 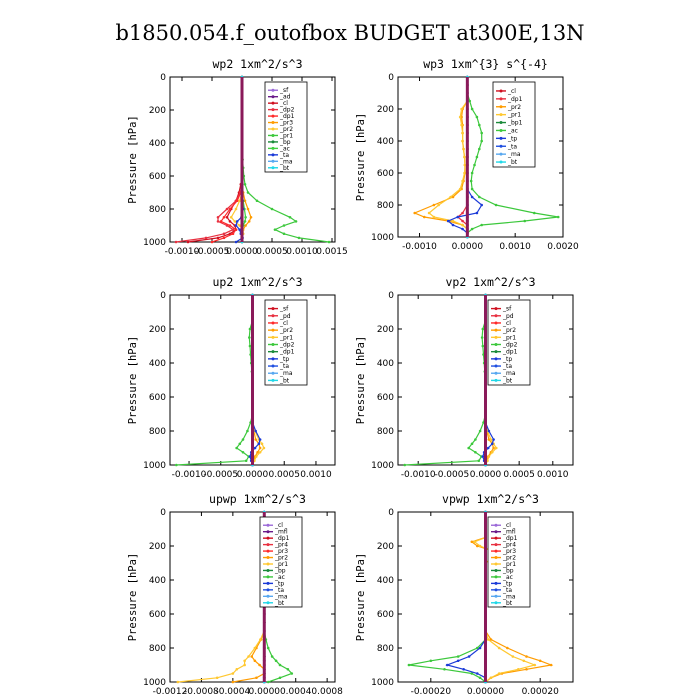 What do you see at coordinates (490, 282) in the screenshot?
I see `panel-title: vp2 1xm^2/s^3` at bounding box center [490, 282].